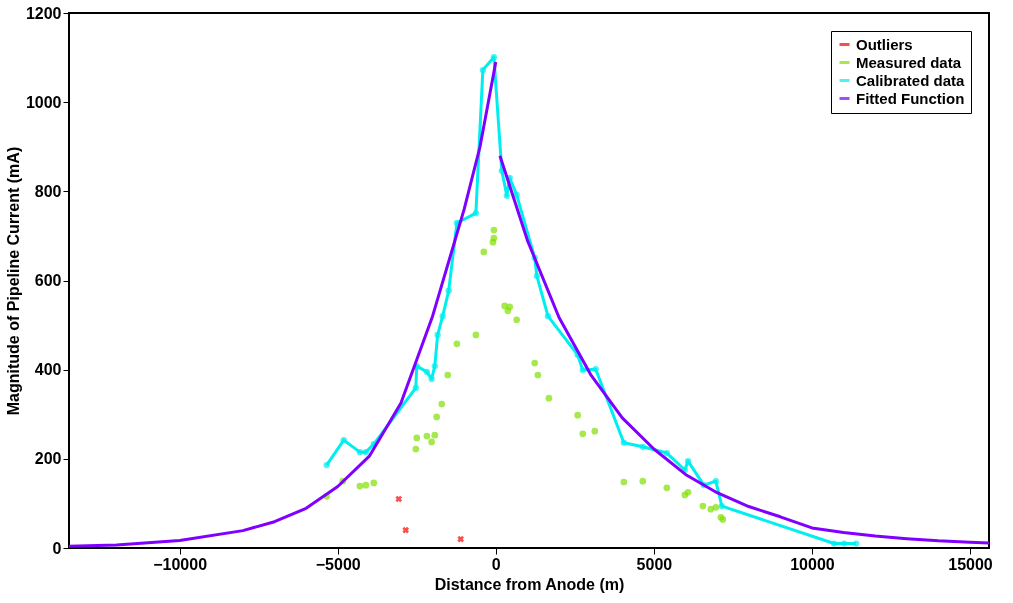 This screenshot has height=603, width=1013. What do you see at coordinates (909, 62) in the screenshot?
I see `legend-label: Measured data` at bounding box center [909, 62].